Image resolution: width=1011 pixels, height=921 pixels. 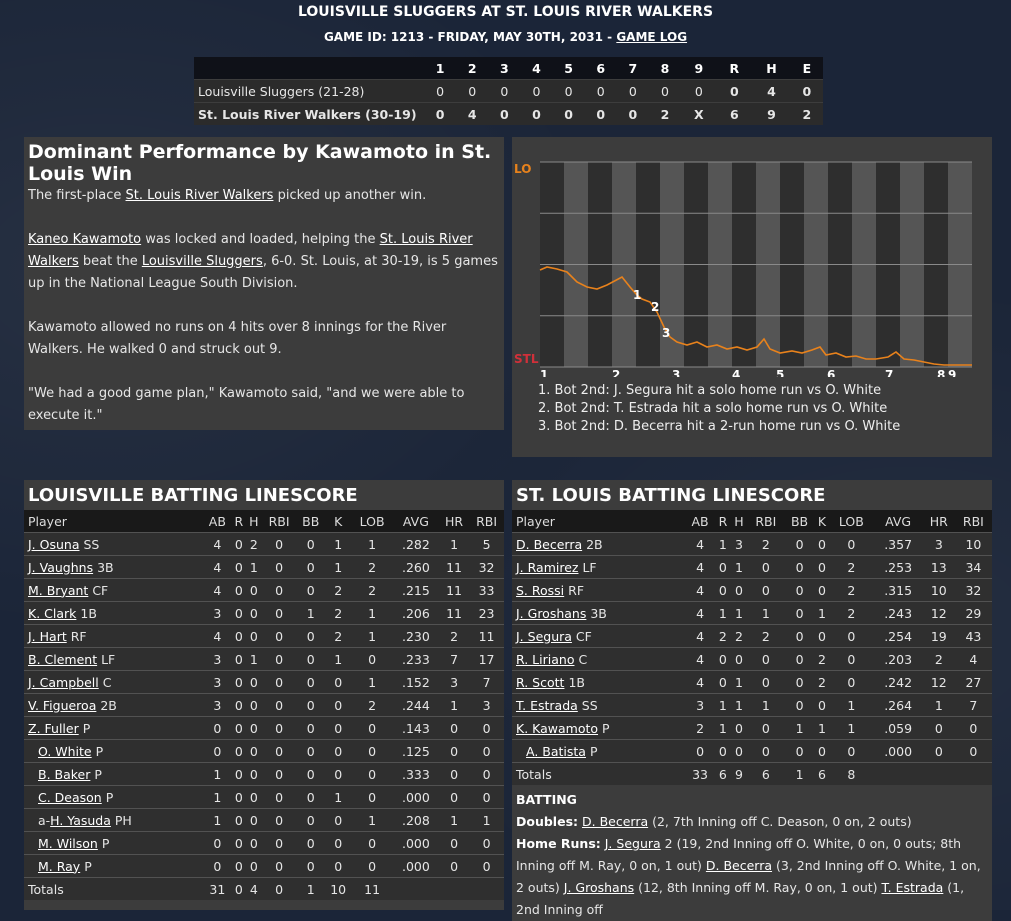 What do you see at coordinates (264, 888) in the screenshot?
I see `totals-row: Totals 31 0 4 0 1 10 11` at bounding box center [264, 888].